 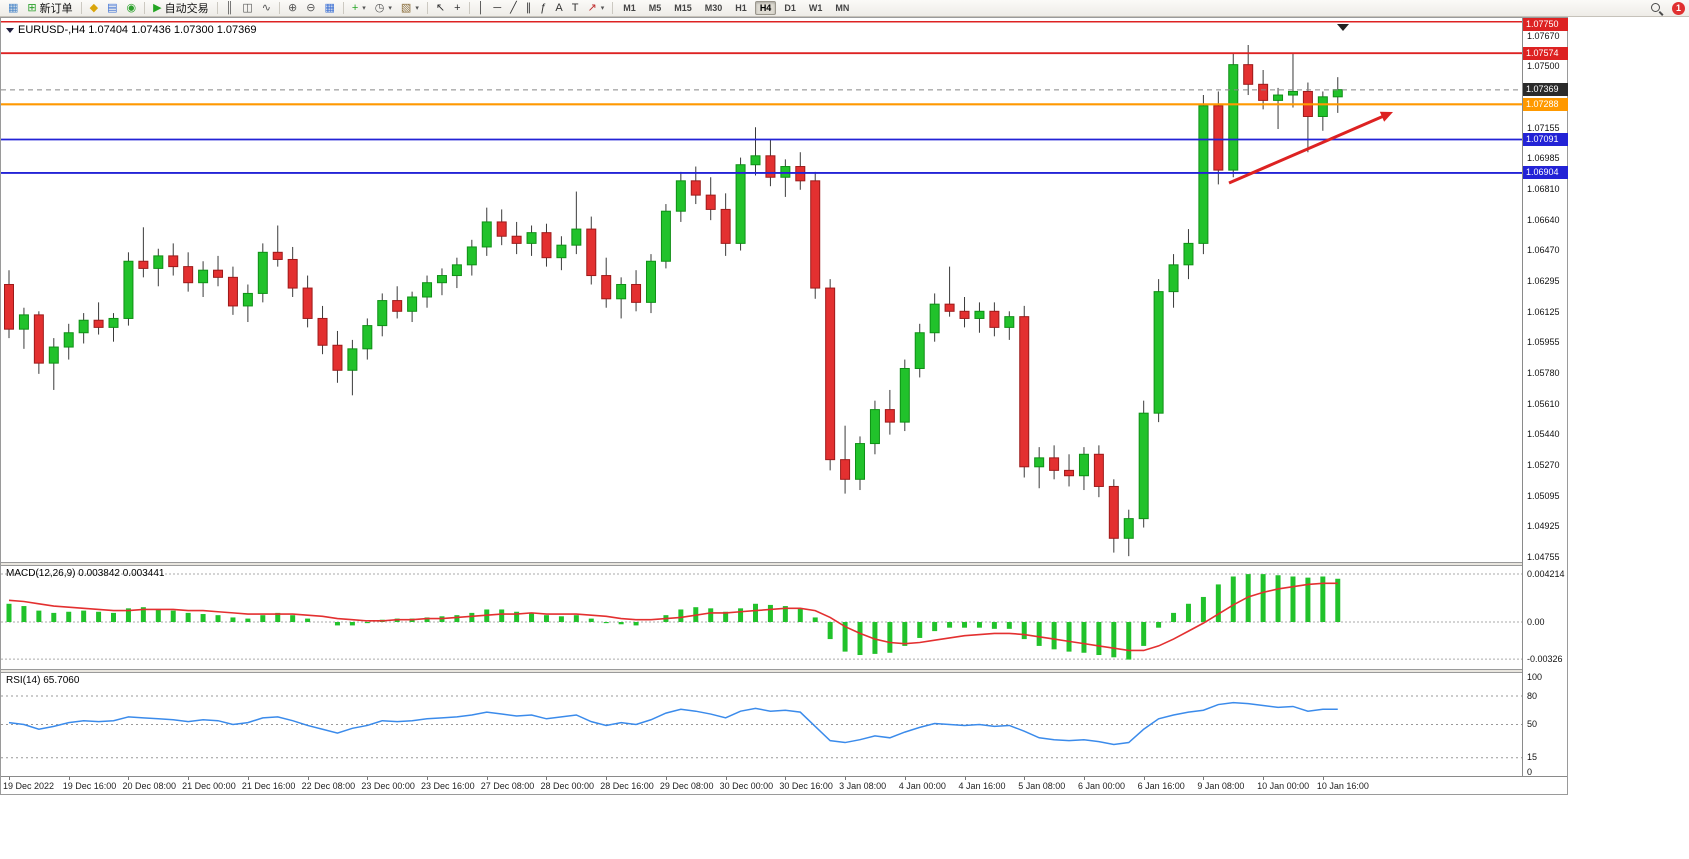 I want to click on hline-button: ─, so click(x=497, y=8).